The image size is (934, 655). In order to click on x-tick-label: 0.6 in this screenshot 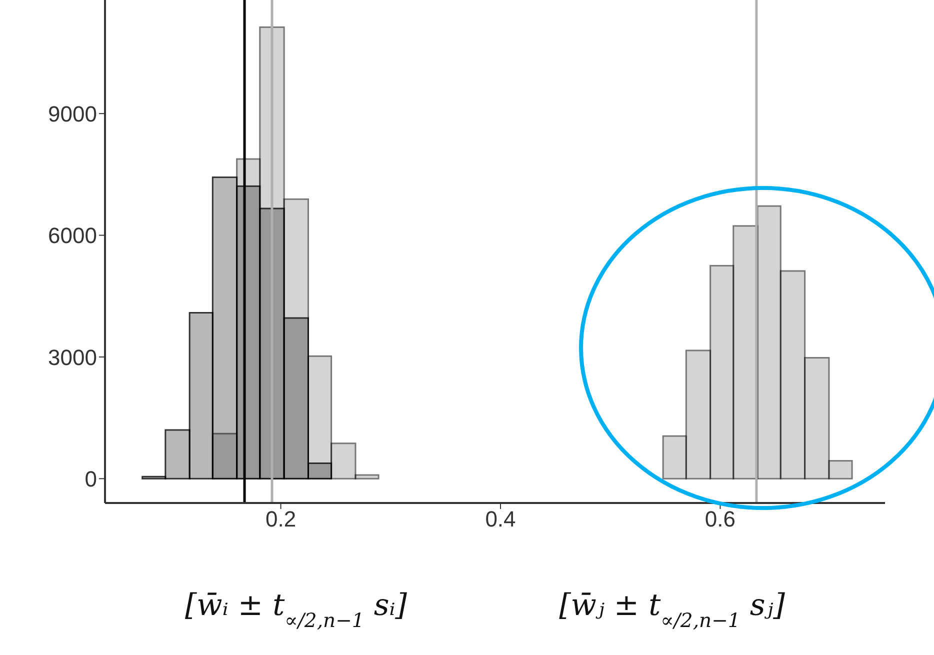, I will do `click(720, 519)`.